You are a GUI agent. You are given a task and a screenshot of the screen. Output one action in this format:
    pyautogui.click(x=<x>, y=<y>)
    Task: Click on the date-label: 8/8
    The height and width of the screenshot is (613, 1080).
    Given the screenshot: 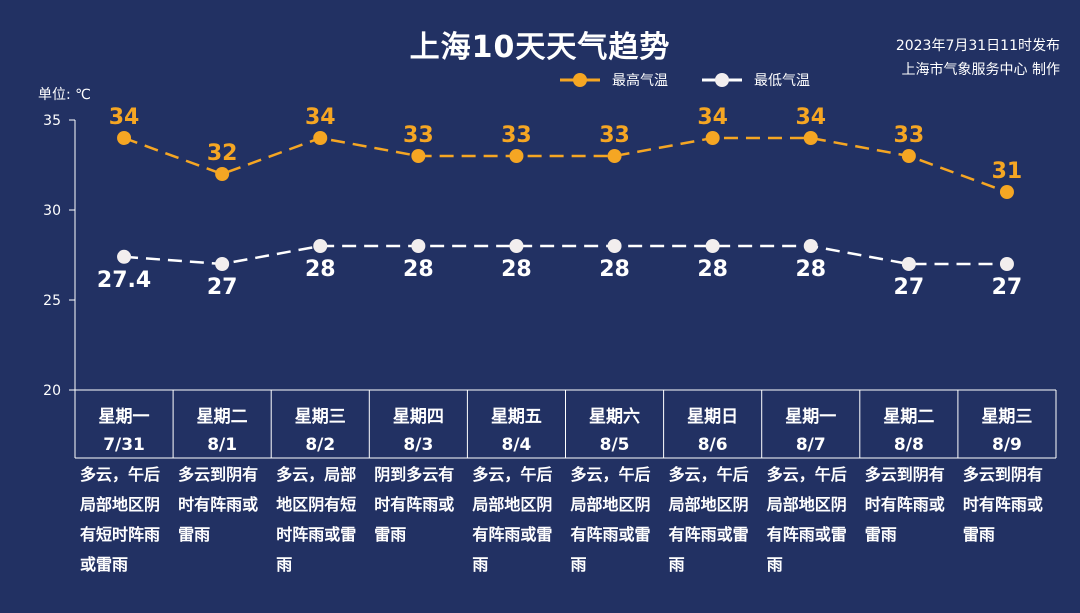 What is the action you would take?
    pyautogui.click(x=909, y=445)
    